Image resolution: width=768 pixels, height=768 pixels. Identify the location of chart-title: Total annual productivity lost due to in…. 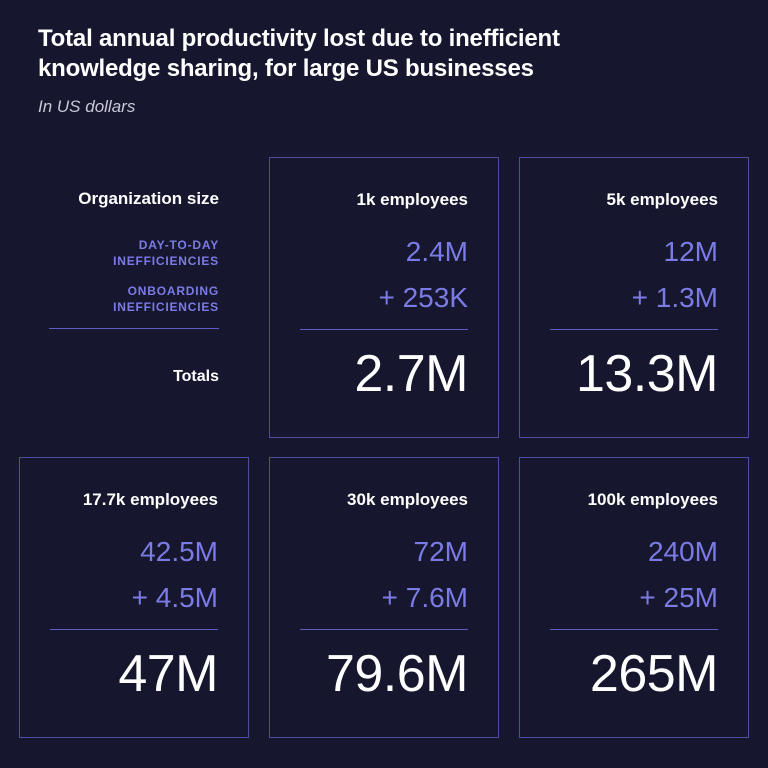
(299, 53).